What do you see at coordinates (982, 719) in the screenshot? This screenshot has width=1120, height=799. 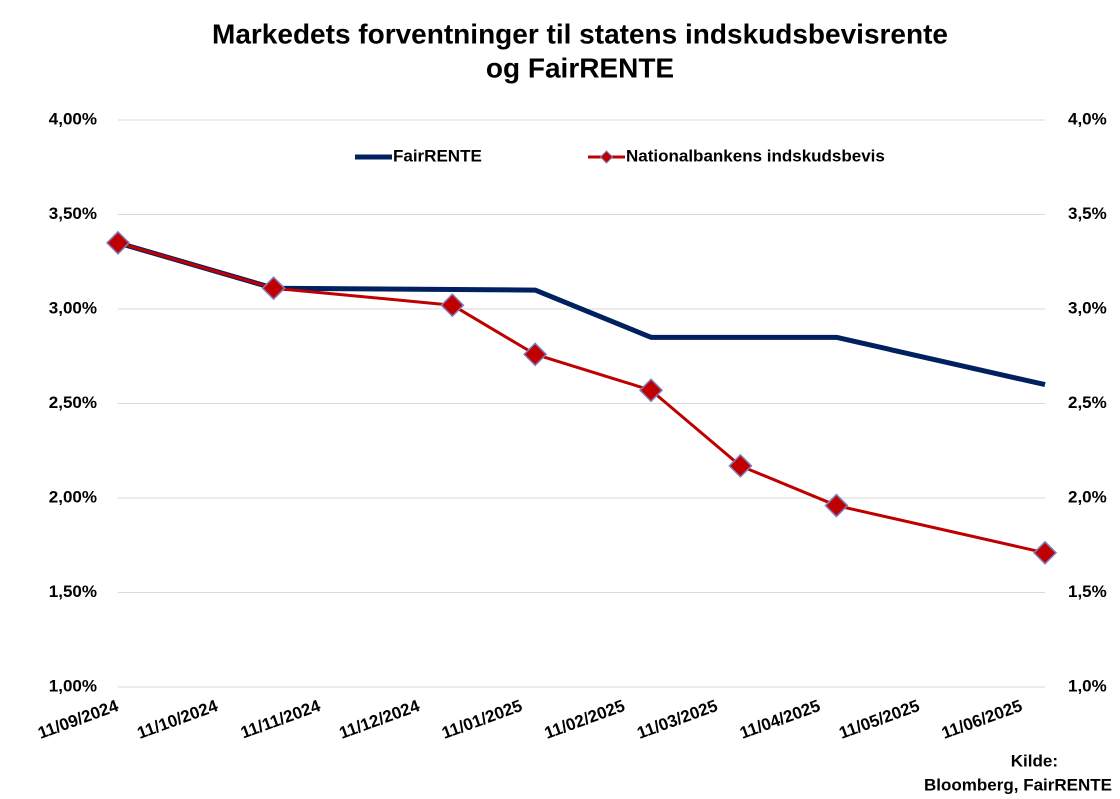 I see `x-tick-label: 11/06/2025` at bounding box center [982, 719].